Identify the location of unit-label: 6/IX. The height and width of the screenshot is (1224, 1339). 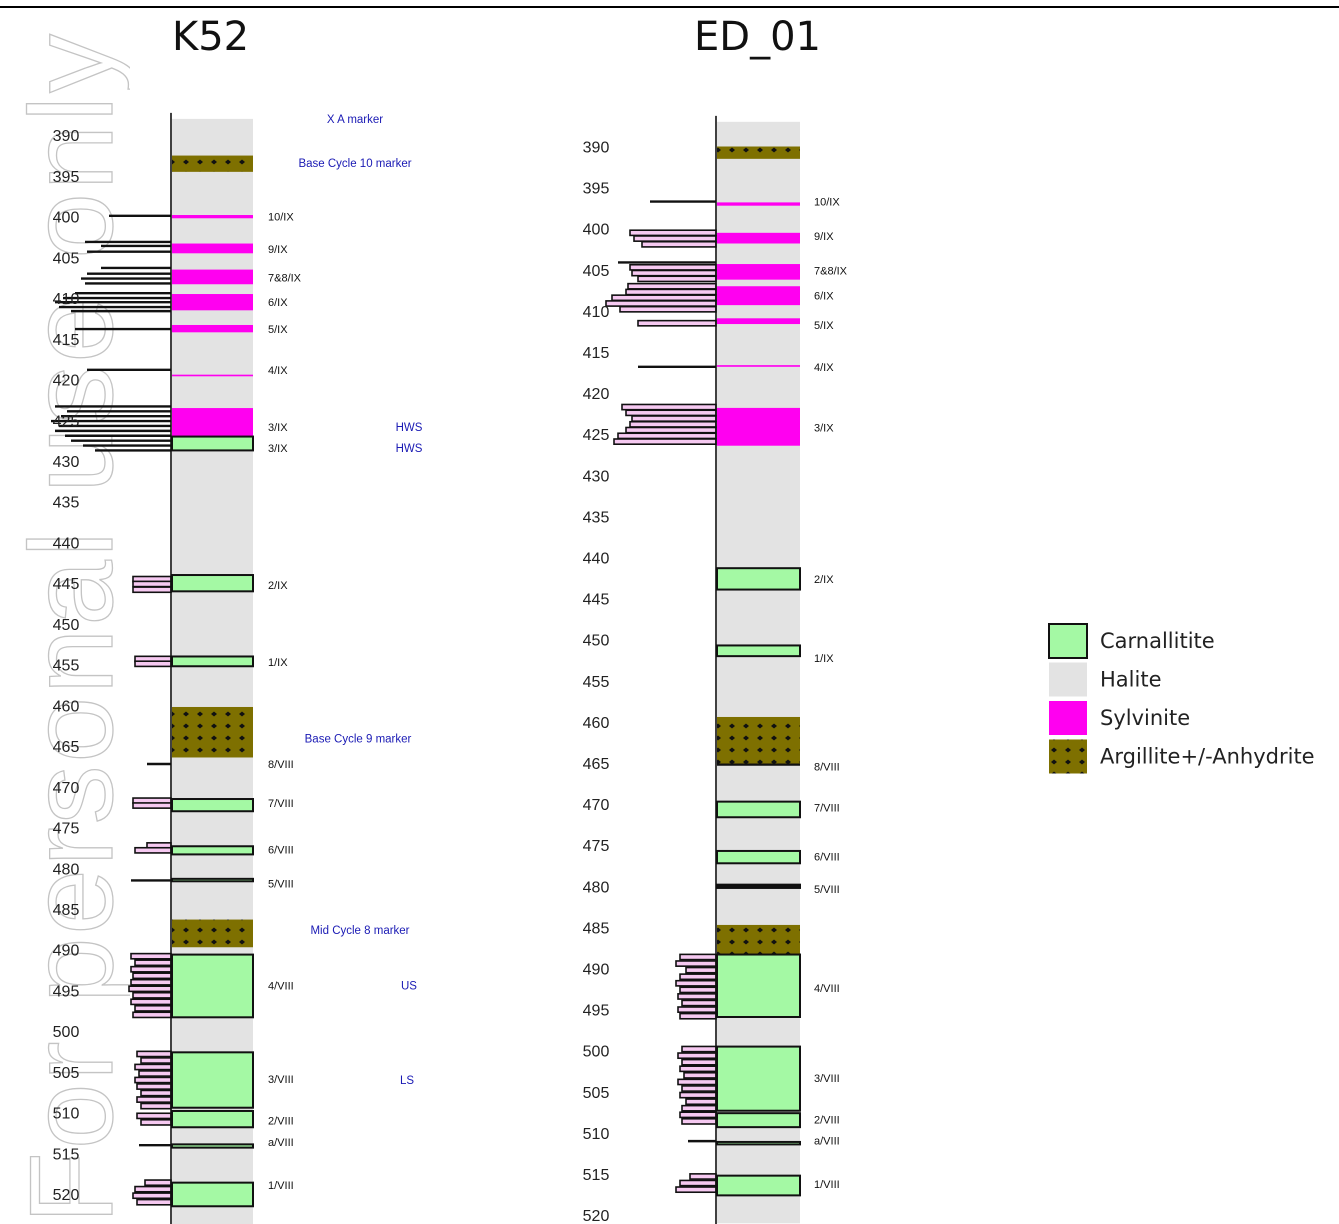
(824, 296).